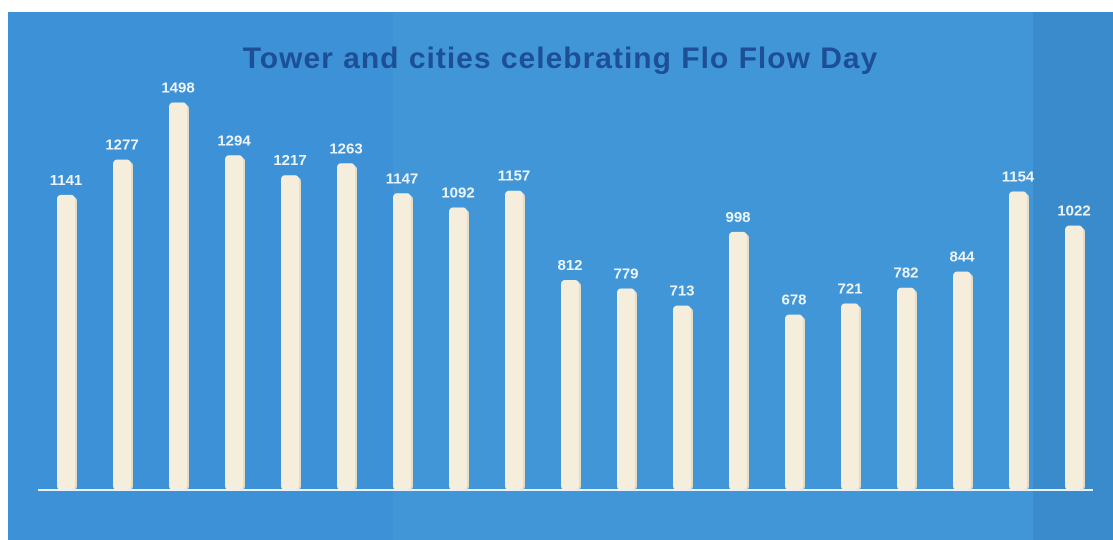  Describe the element at coordinates (569, 265) in the screenshot. I see `bar-value-label: 812` at that location.